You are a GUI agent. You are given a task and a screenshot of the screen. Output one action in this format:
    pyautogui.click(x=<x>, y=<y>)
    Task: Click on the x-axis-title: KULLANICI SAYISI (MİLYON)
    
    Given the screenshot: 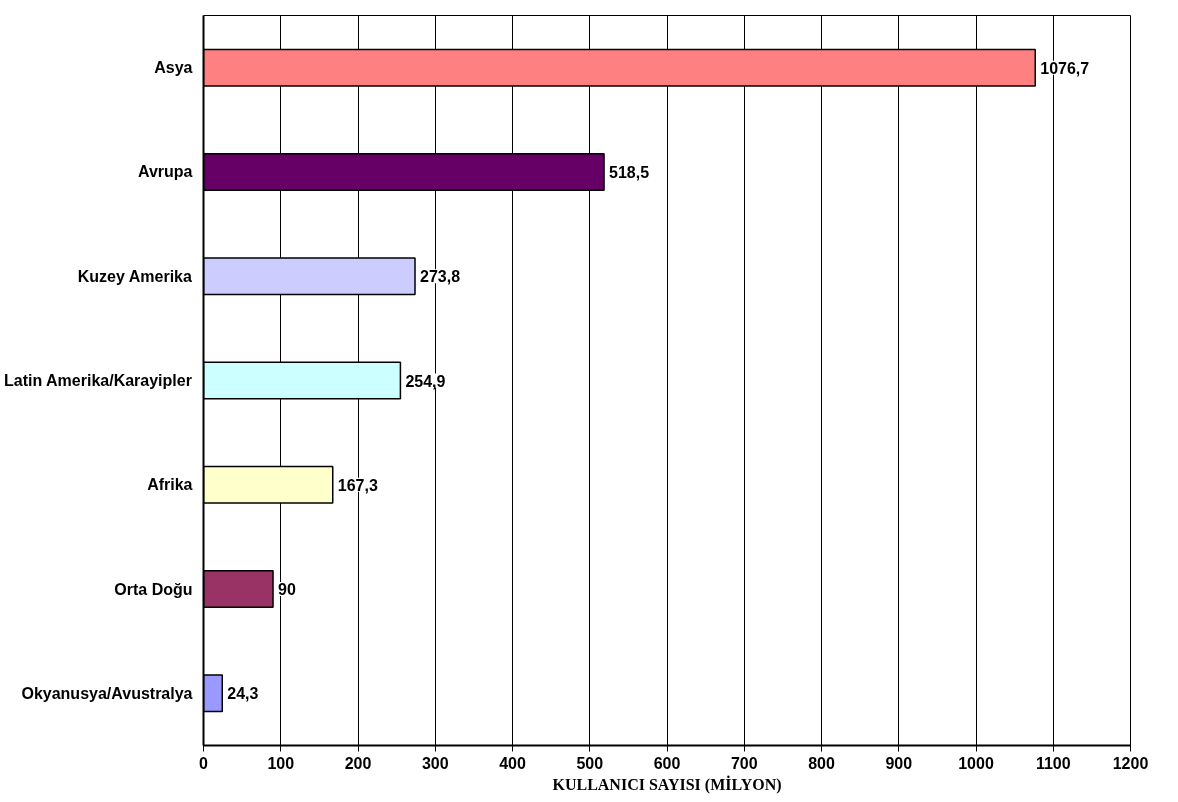 What is the action you would take?
    pyautogui.click(x=667, y=784)
    